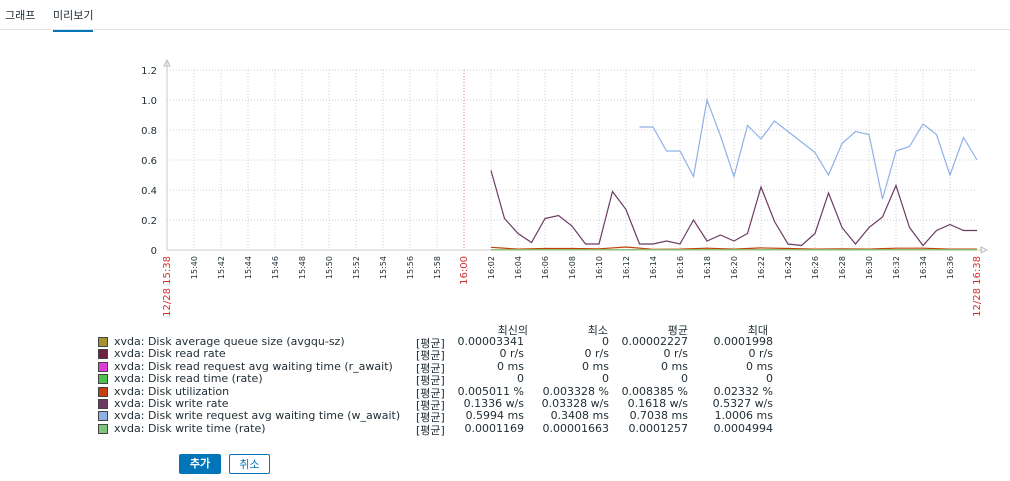 Image resolution: width=1010 pixels, height=481 pixels. What do you see at coordinates (20, 15) in the screenshot?
I see `tab-graph: 그래프` at bounding box center [20, 15].